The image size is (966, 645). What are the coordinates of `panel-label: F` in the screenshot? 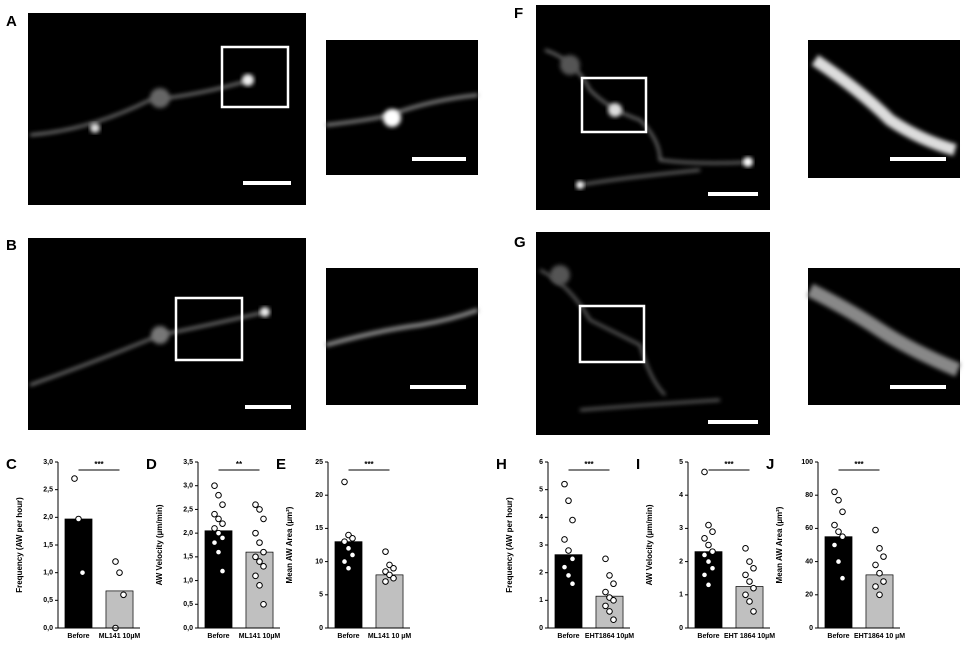 It's located at (518, 13).